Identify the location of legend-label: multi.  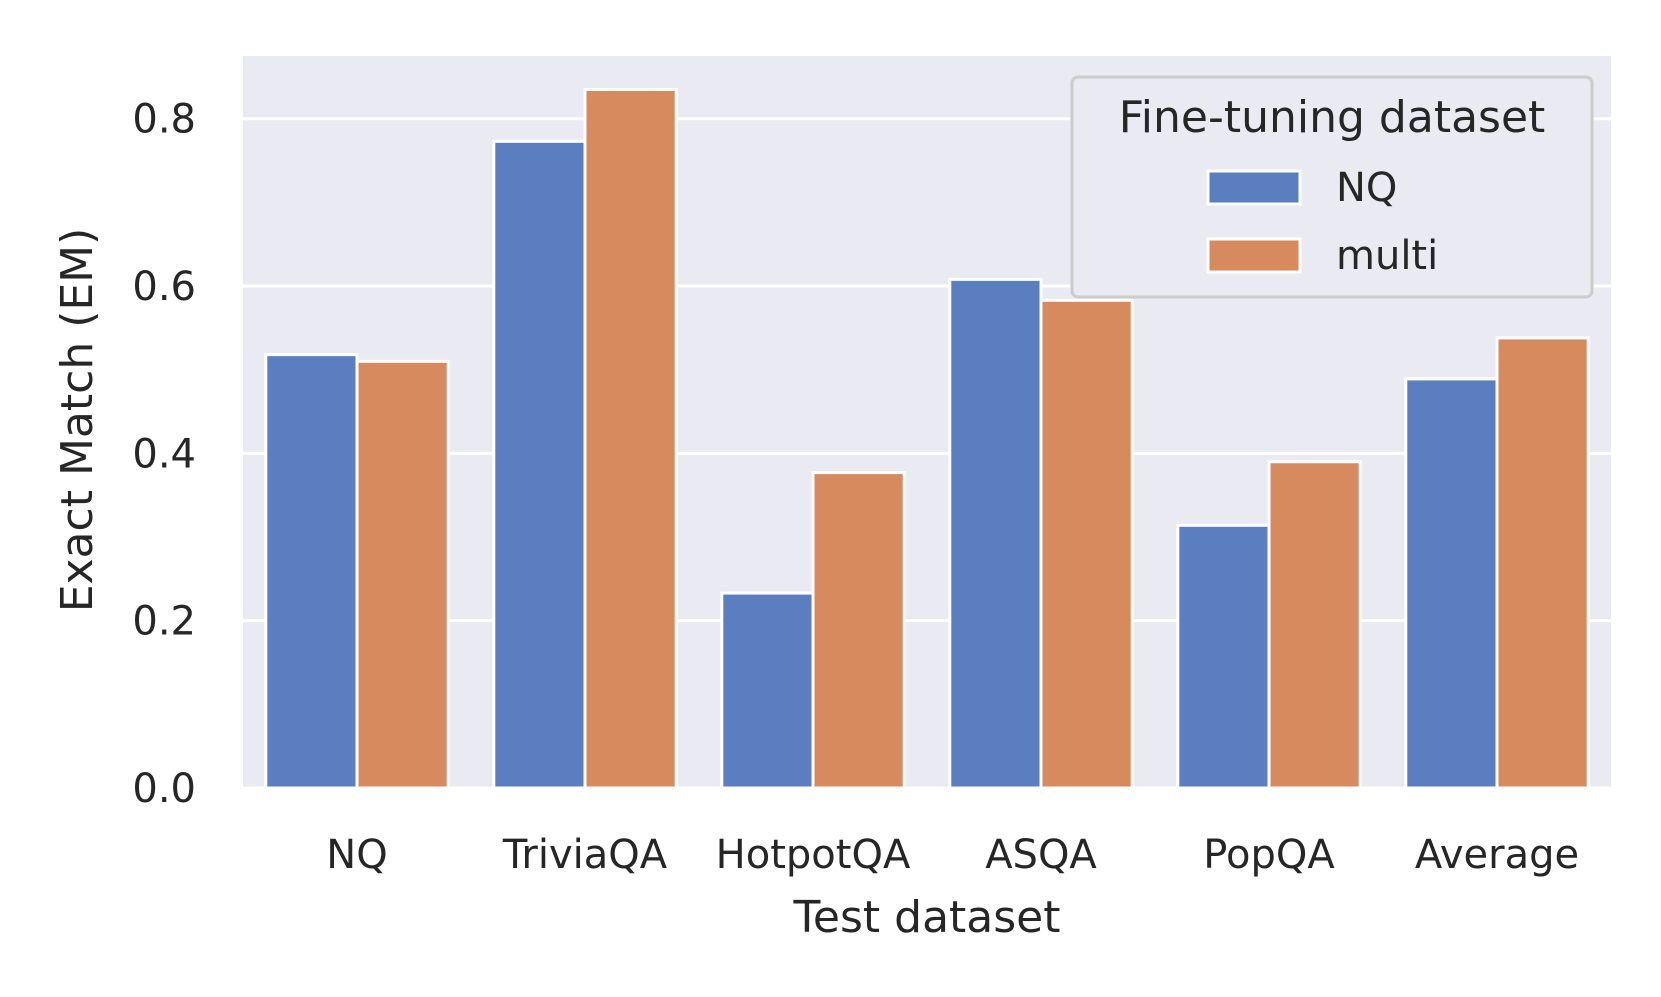
(1387, 256).